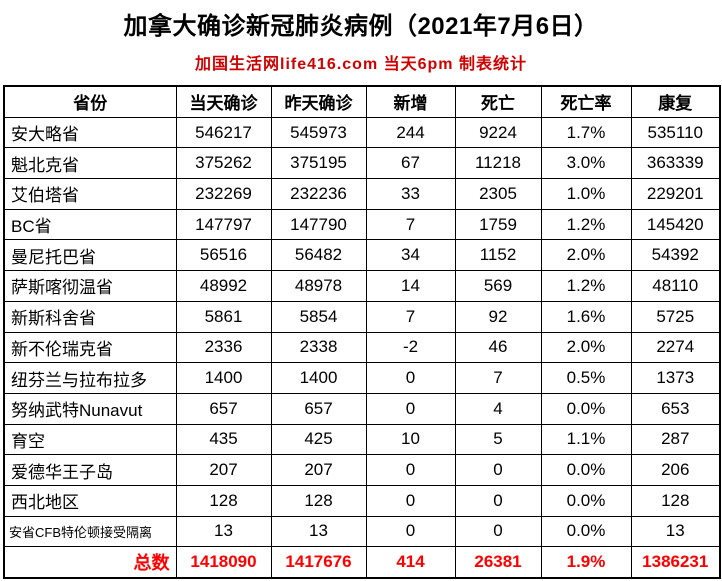 The height and width of the screenshot is (581, 722). What do you see at coordinates (498, 408) in the screenshot?
I see `value-cell: 4` at bounding box center [498, 408].